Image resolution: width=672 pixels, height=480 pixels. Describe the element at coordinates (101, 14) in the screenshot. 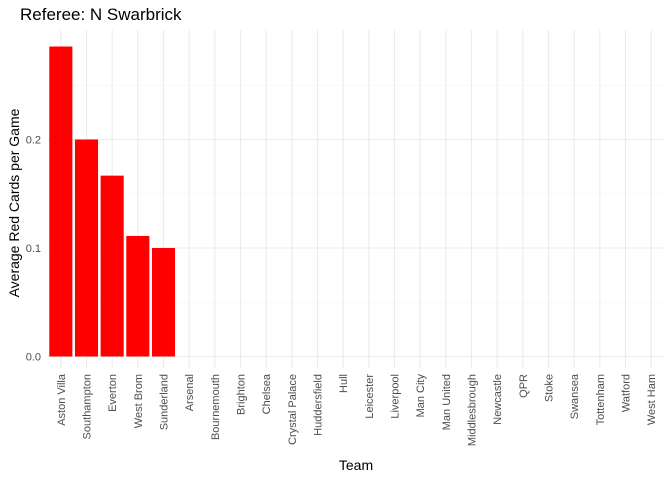

I see `chart-title: Referee: N Swarbrick` at that location.